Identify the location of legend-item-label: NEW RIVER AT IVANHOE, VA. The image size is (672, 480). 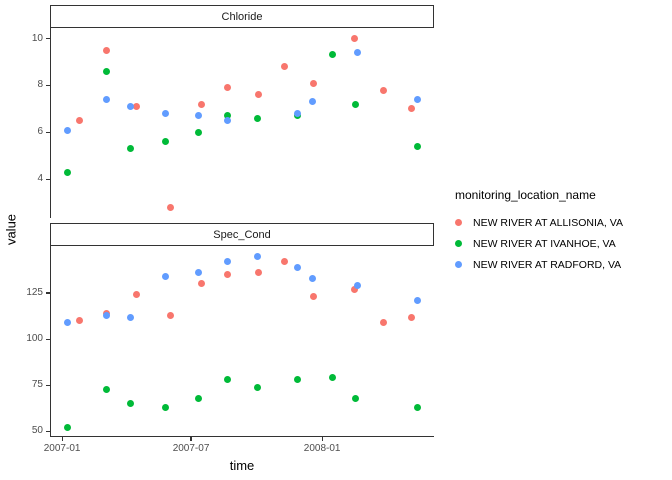
(544, 243).